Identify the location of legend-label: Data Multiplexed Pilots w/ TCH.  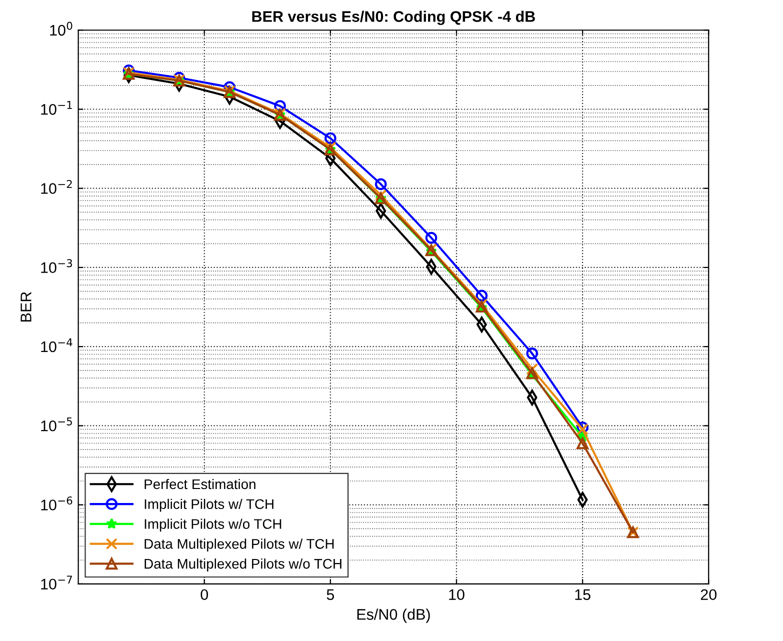
(239, 545).